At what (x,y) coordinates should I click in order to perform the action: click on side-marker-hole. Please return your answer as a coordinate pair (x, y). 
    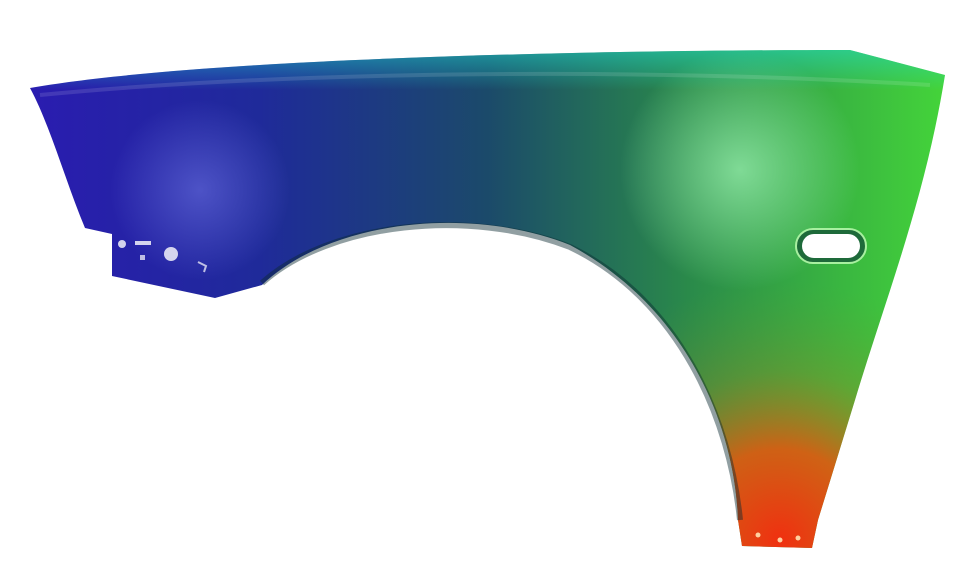
    Looking at the image, I should click on (831, 246).